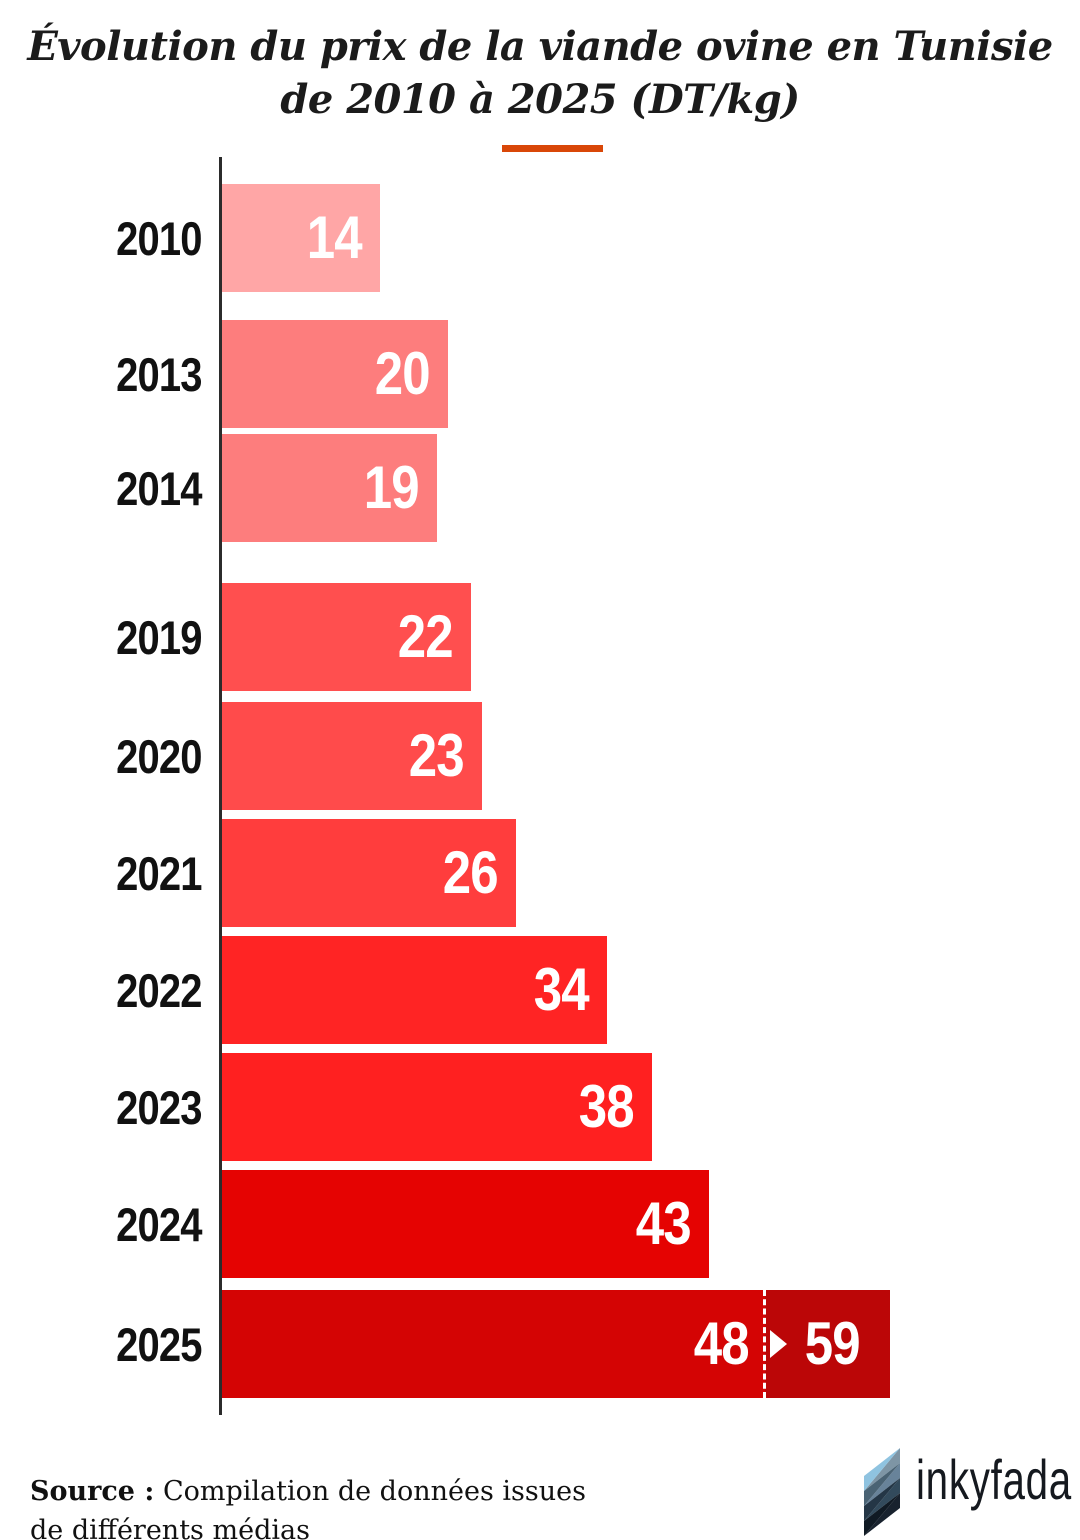 This screenshot has height=1540, width=1080. Describe the element at coordinates (329, 488) in the screenshot. I see `bar-2014: 19` at that location.